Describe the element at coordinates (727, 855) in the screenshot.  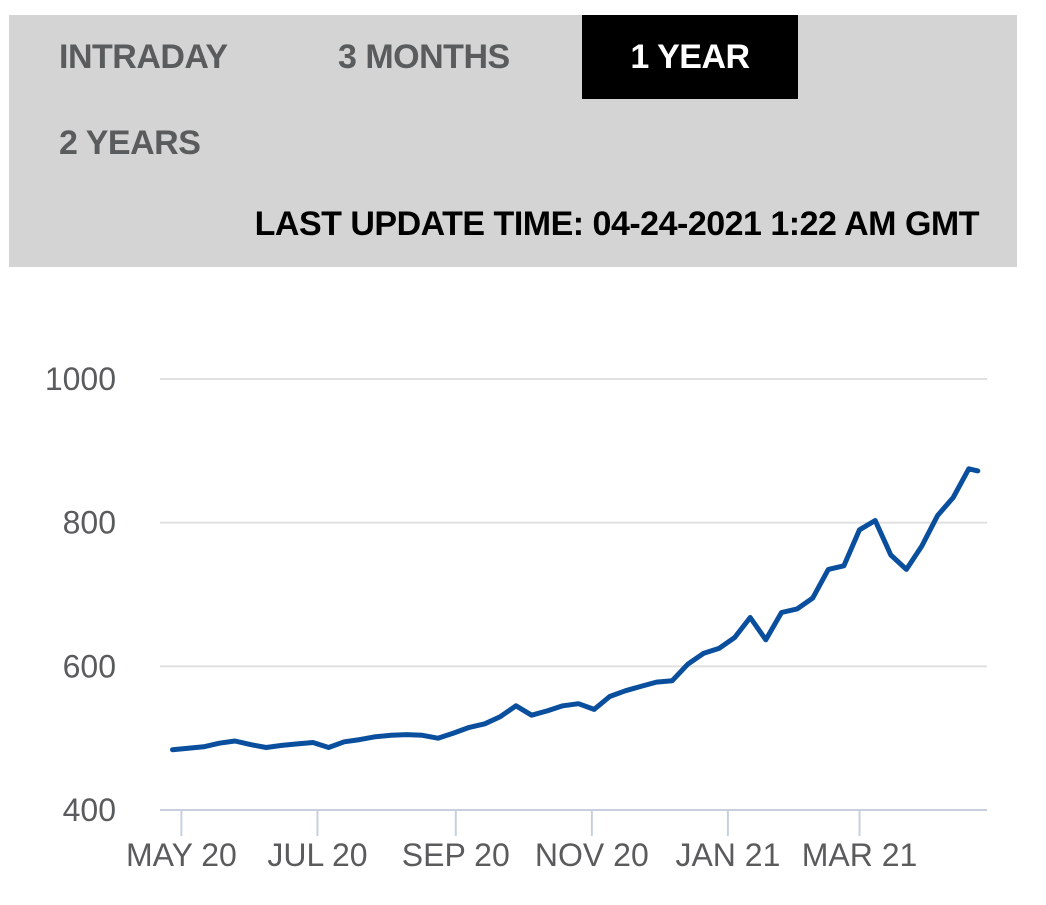
I see `x-tick-label: JAN 21` at that location.